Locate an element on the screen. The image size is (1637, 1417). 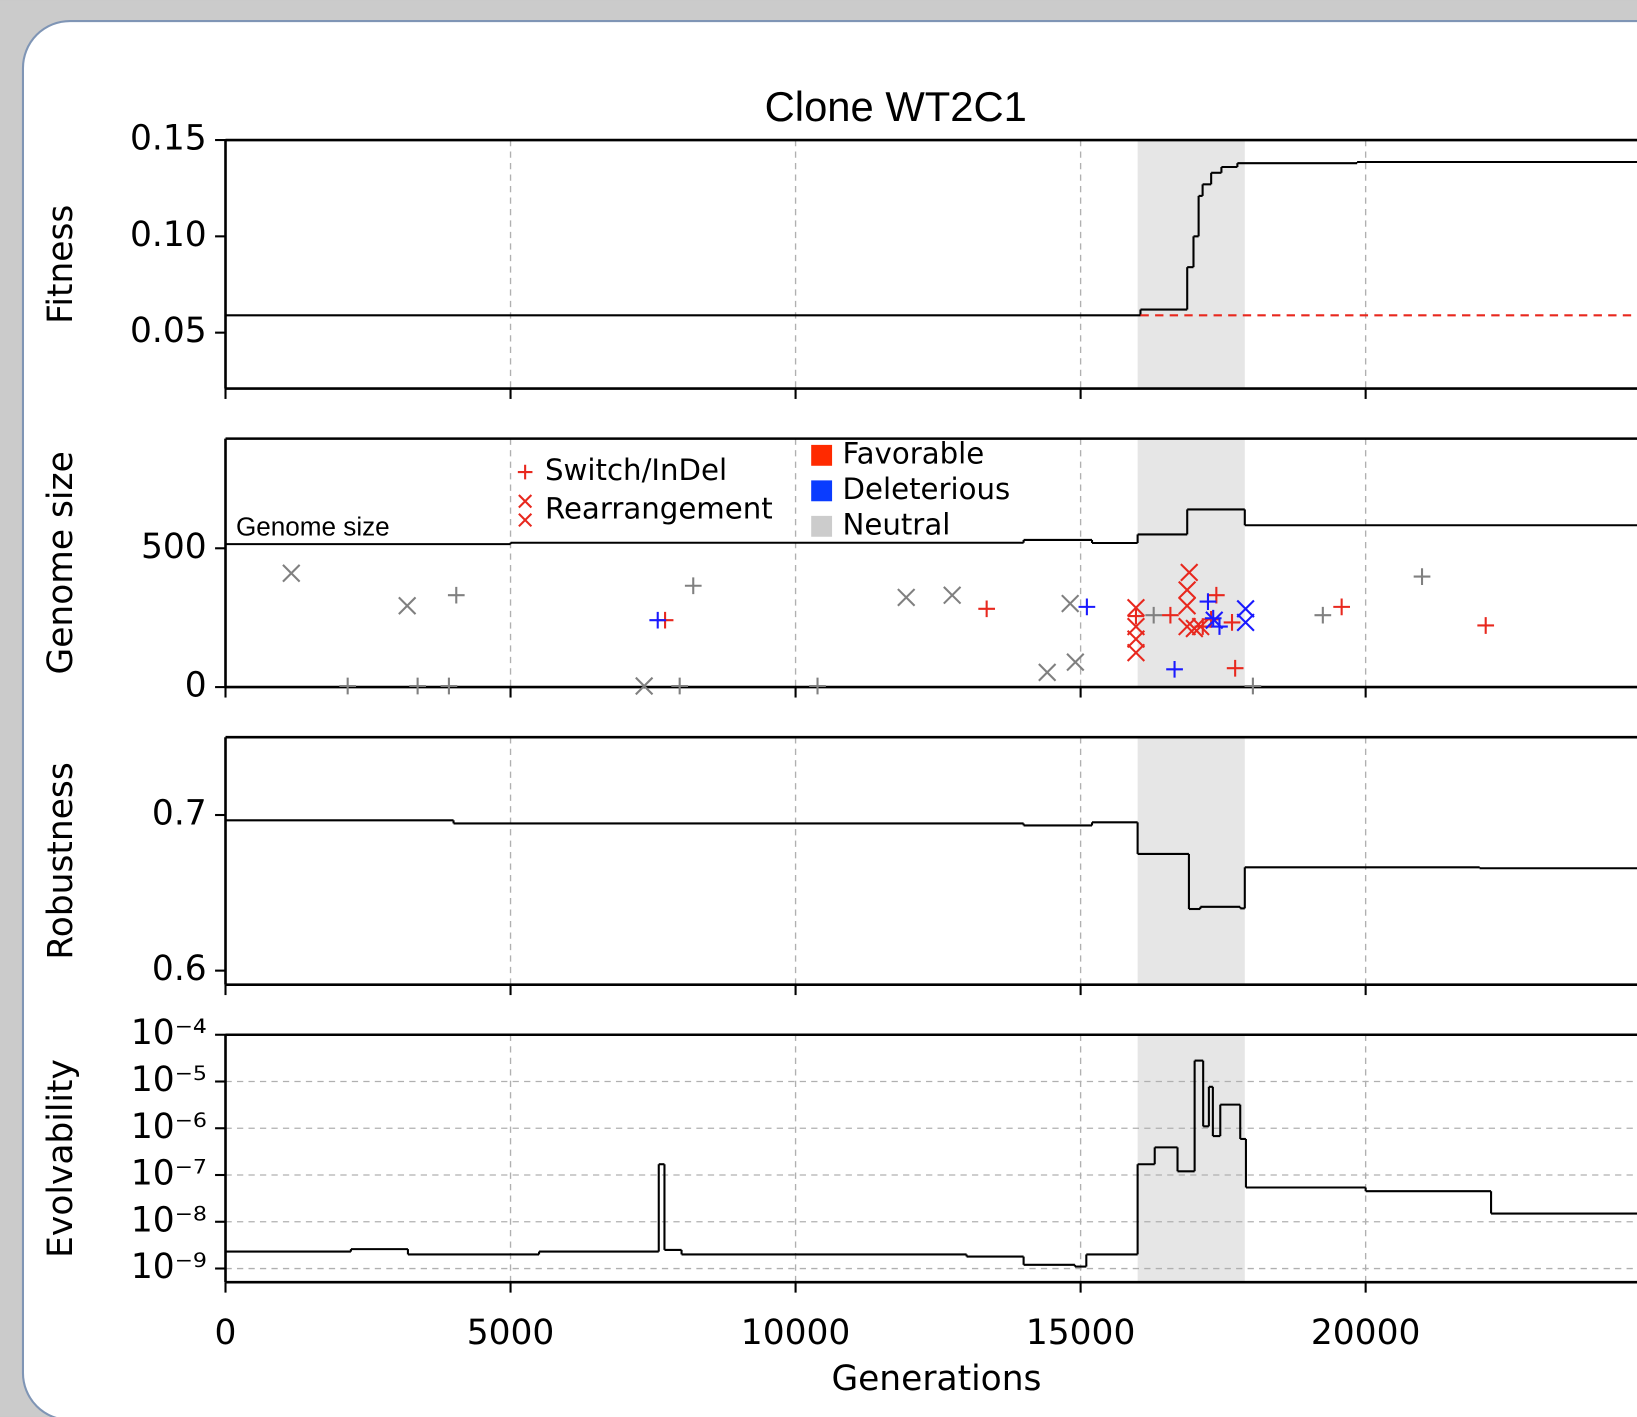
chart-title: Clone WT2C1 is located at coordinates (896, 106).